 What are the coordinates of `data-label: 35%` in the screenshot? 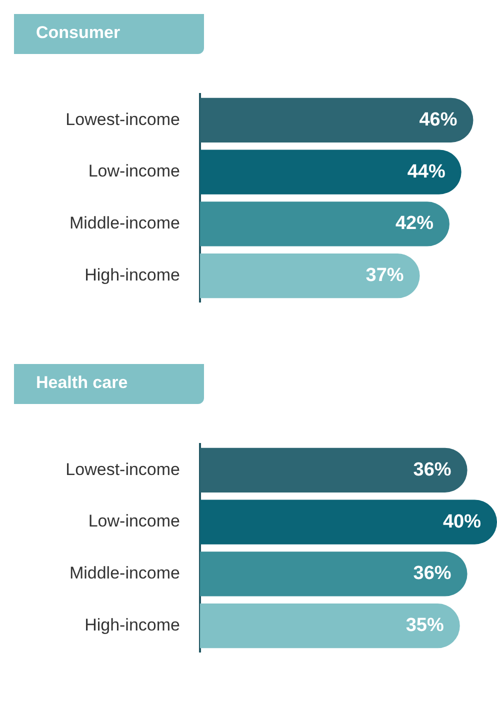 It's located at (425, 625).